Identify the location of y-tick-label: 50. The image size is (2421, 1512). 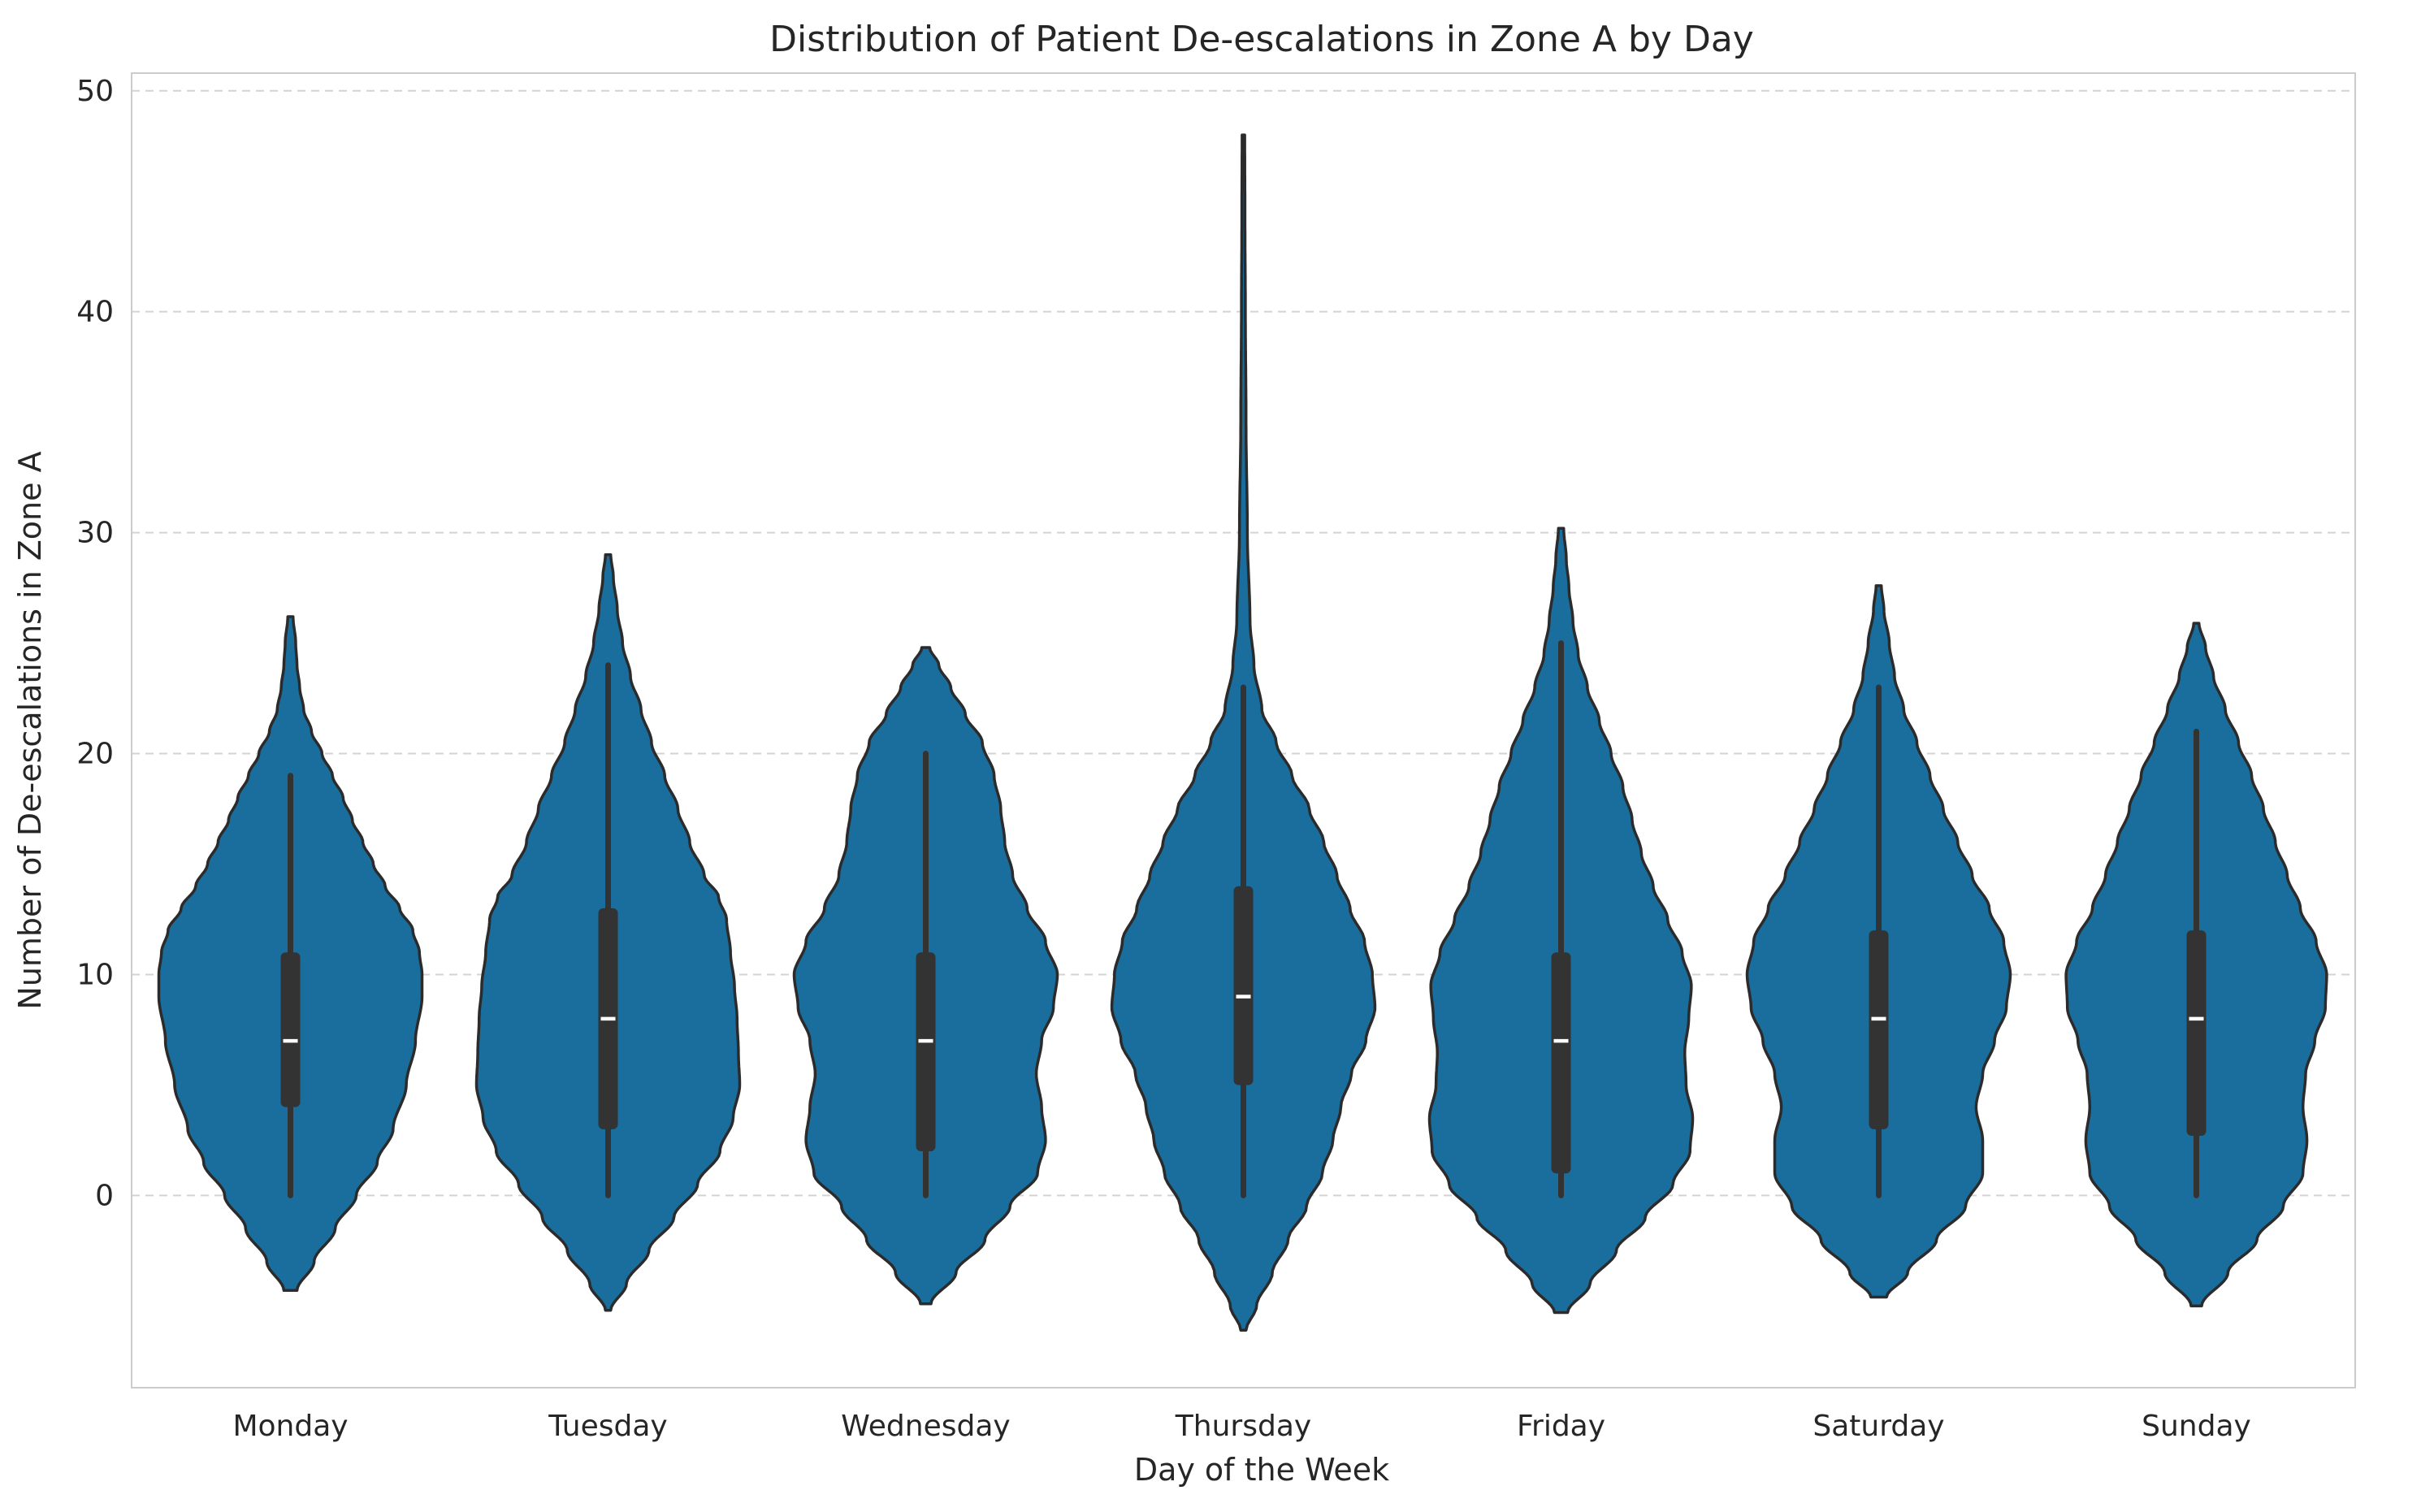
(95, 91).